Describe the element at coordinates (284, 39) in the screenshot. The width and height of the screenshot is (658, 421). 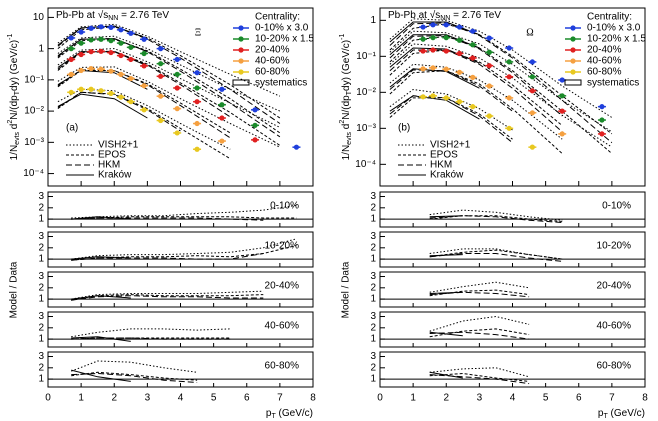
I see `legend-label: 10-20% x 1.5` at that location.